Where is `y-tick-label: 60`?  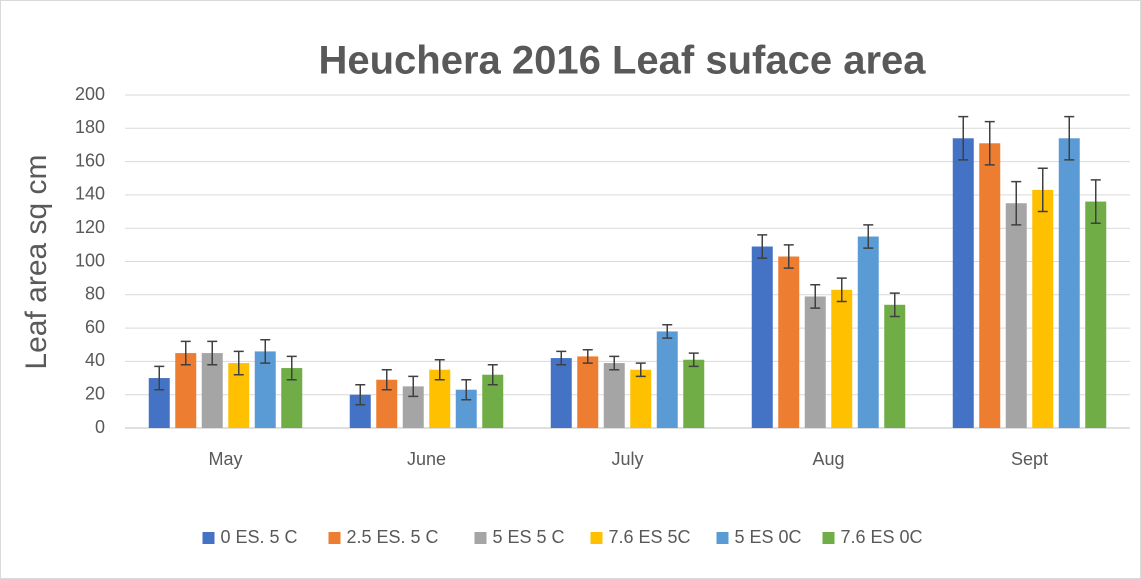
y-tick-label: 60 is located at coordinates (95, 327).